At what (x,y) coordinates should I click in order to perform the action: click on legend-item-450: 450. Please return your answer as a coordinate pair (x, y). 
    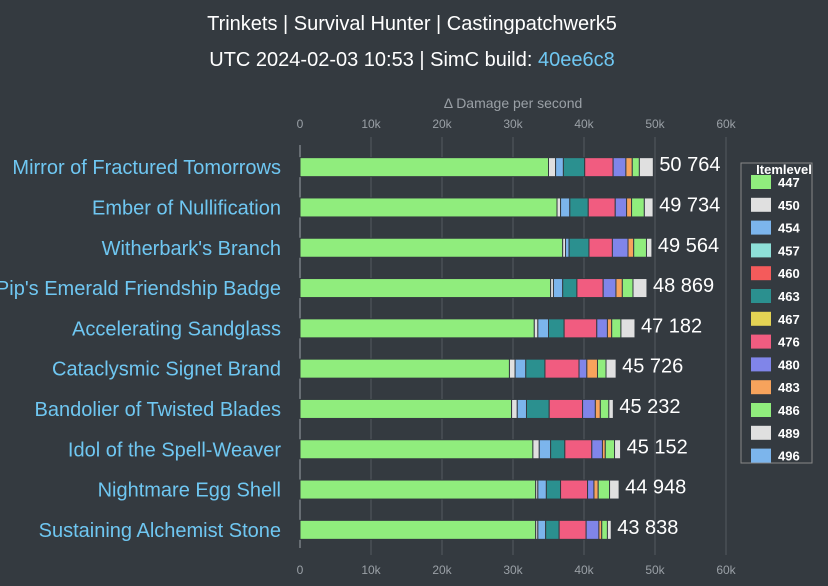
    Looking at the image, I should click on (775, 205).